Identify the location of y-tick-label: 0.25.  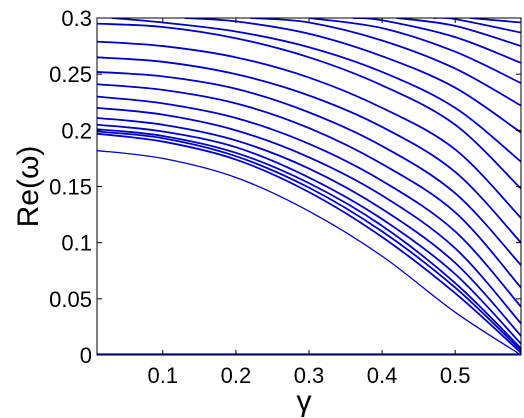
(70, 74).